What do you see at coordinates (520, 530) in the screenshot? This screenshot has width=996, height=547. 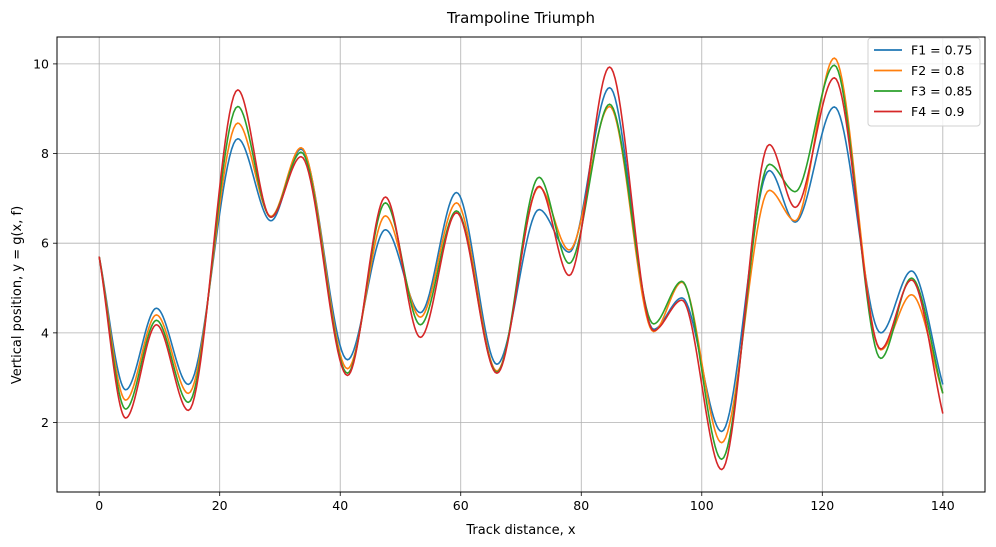 I see `x-axis-label: Track distance, x` at bounding box center [520, 530].